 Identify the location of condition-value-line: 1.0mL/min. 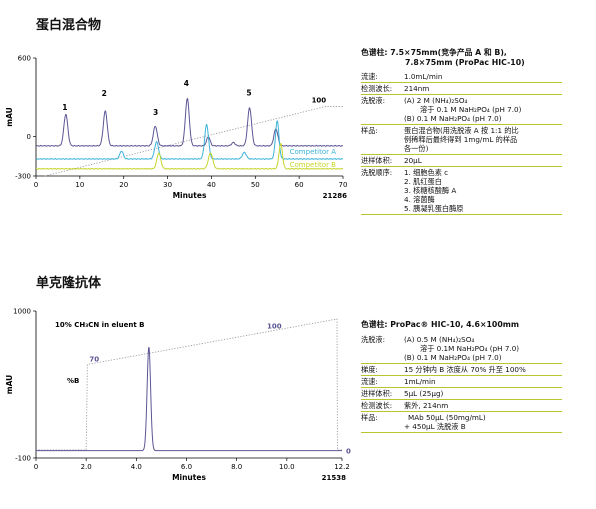
(423, 77).